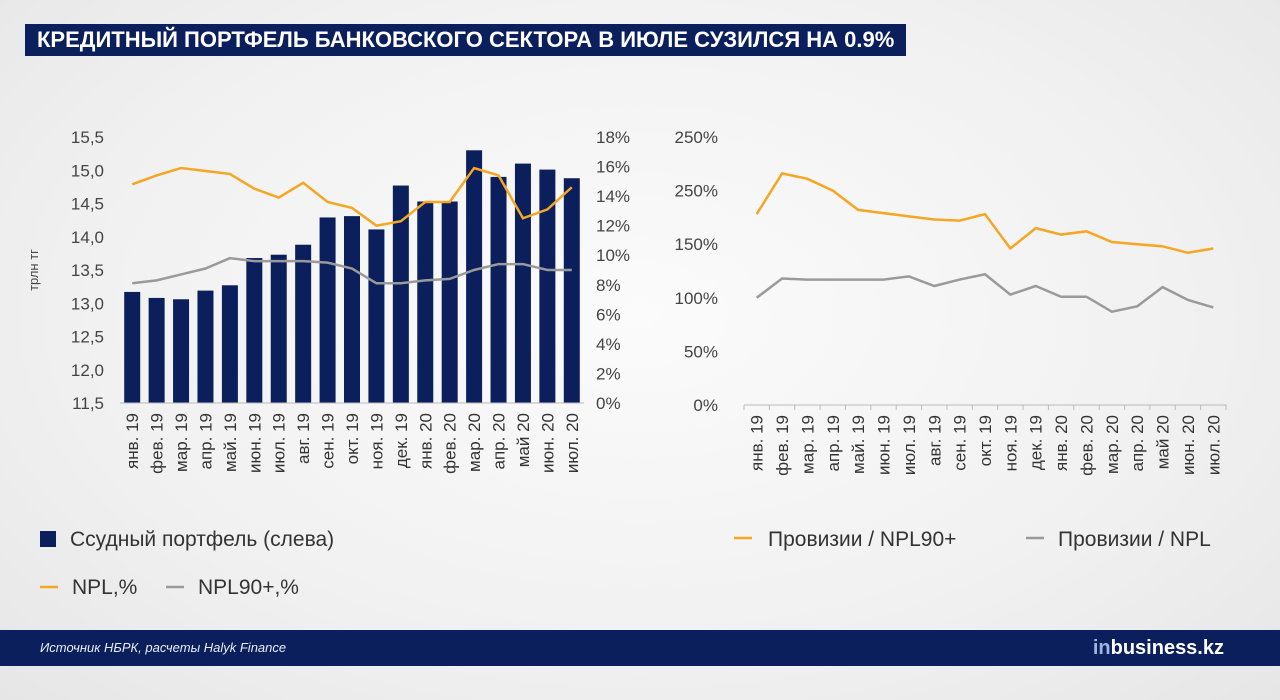 The height and width of the screenshot is (700, 1280). What do you see at coordinates (608, 373) in the screenshot?
I see `y-tick-right: 2%` at bounding box center [608, 373].